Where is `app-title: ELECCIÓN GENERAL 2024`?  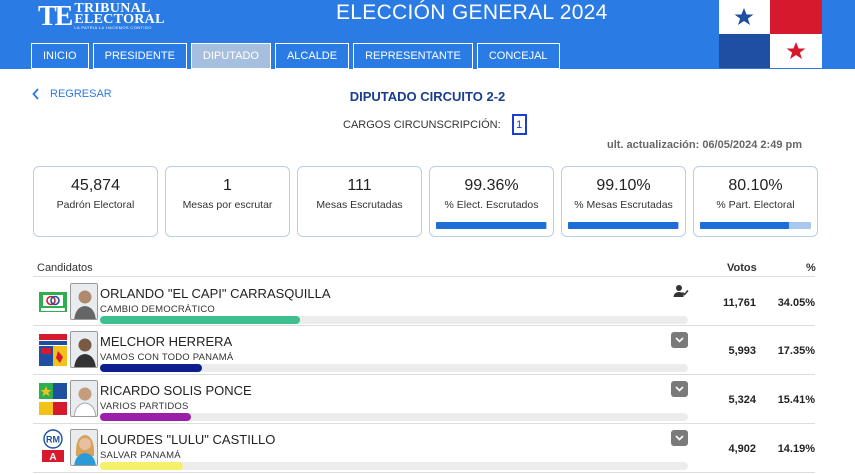 app-title: ELECCIÓN GENERAL 2024 is located at coordinates (472, 12).